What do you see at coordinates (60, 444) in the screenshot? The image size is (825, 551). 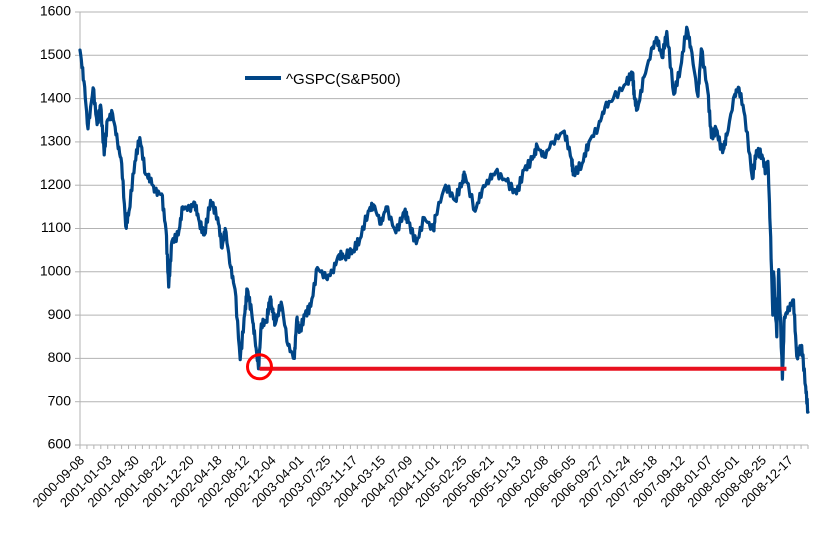 I see `y-tick-label: 600` at bounding box center [60, 444].